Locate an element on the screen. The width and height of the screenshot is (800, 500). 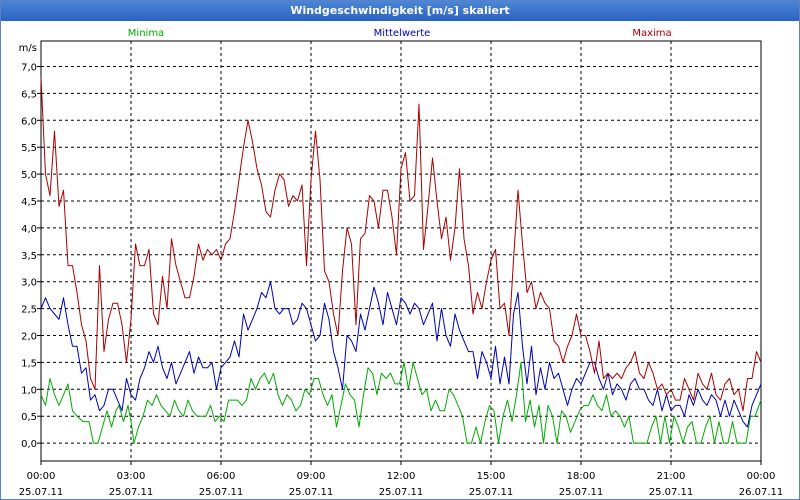
y-tick-label: 1,5 is located at coordinates (29, 363).